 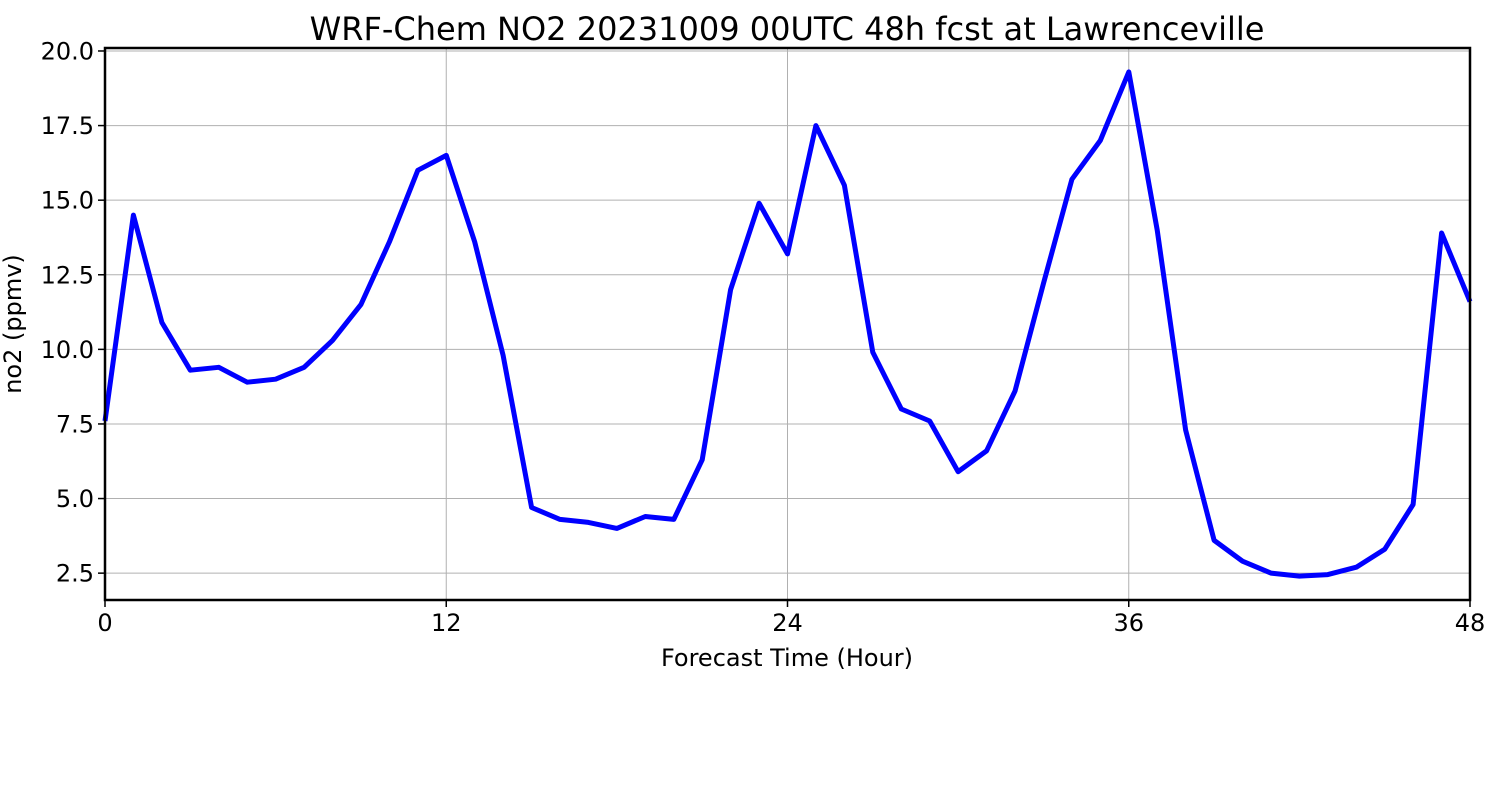 I want to click on y-tick-label: 15.0, so click(x=67, y=201).